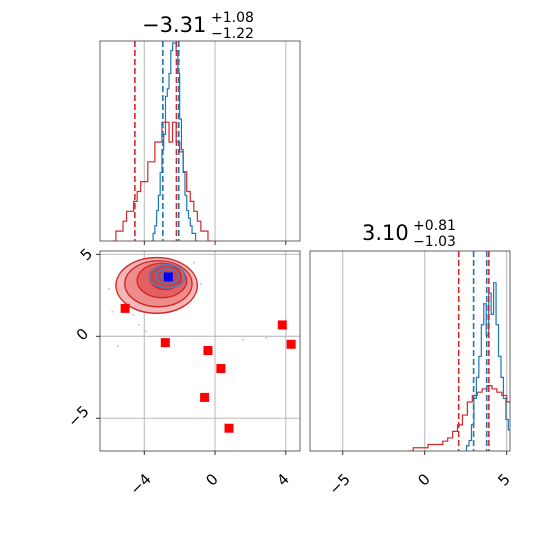 Image resolution: width=550 pixels, height=550 pixels. I want to click on hist1-series, so click(459, 366).